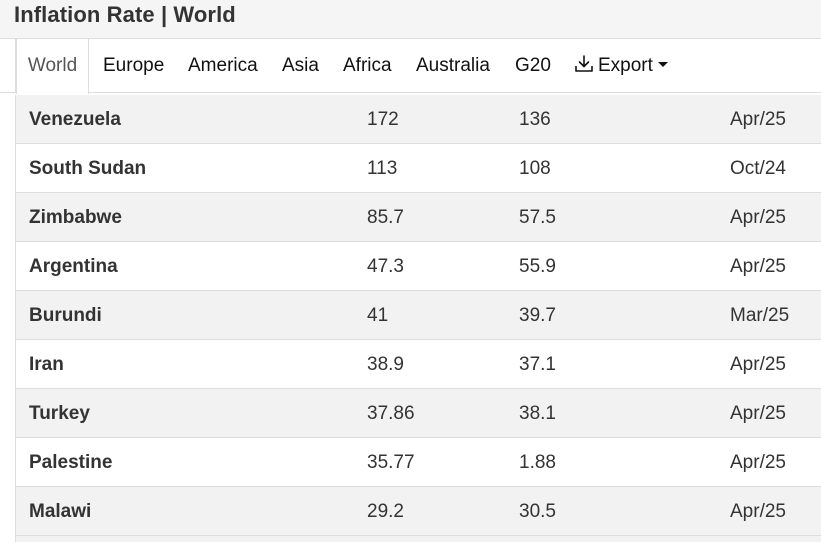  Describe the element at coordinates (418, 511) in the screenshot. I see `table-row: Malawi 29.2 30.5 Apr/25` at that location.